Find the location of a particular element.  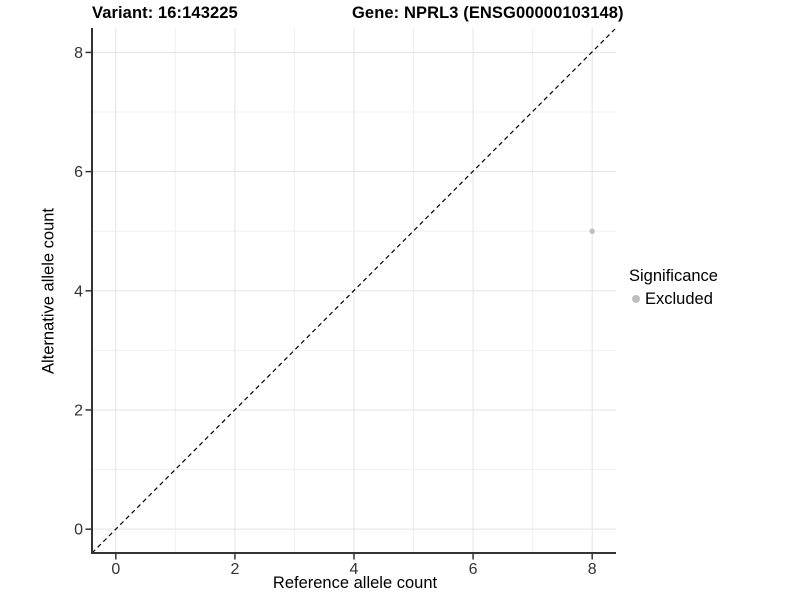

y-tick-label: 4 is located at coordinates (78, 291).